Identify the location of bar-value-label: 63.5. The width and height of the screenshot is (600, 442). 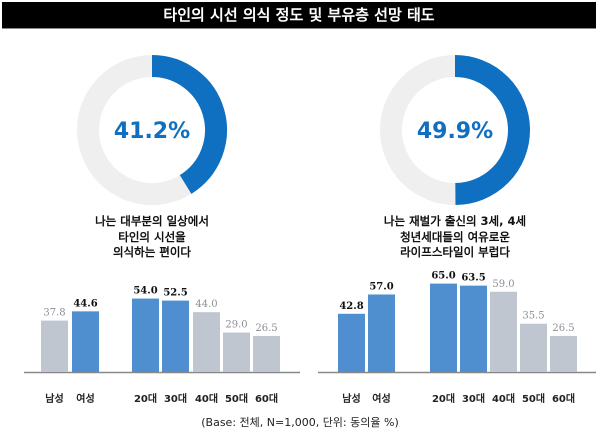
(473, 278).